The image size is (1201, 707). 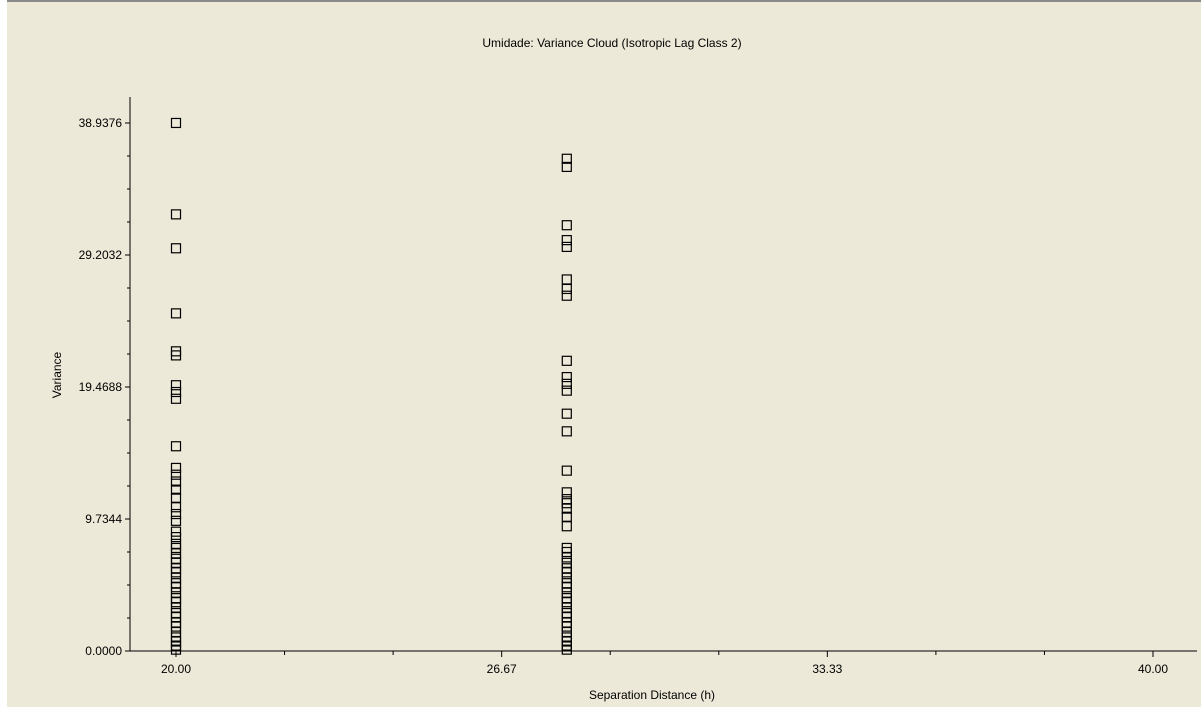 I want to click on y-axis-label: Variance, so click(x=57, y=374).